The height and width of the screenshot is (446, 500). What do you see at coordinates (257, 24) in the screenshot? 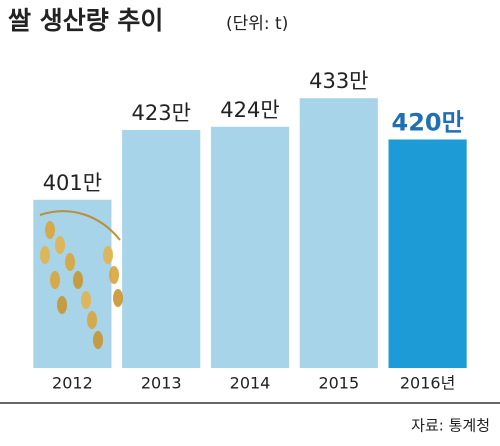
I see `chart-subtitle: (단위: t)` at bounding box center [257, 24].